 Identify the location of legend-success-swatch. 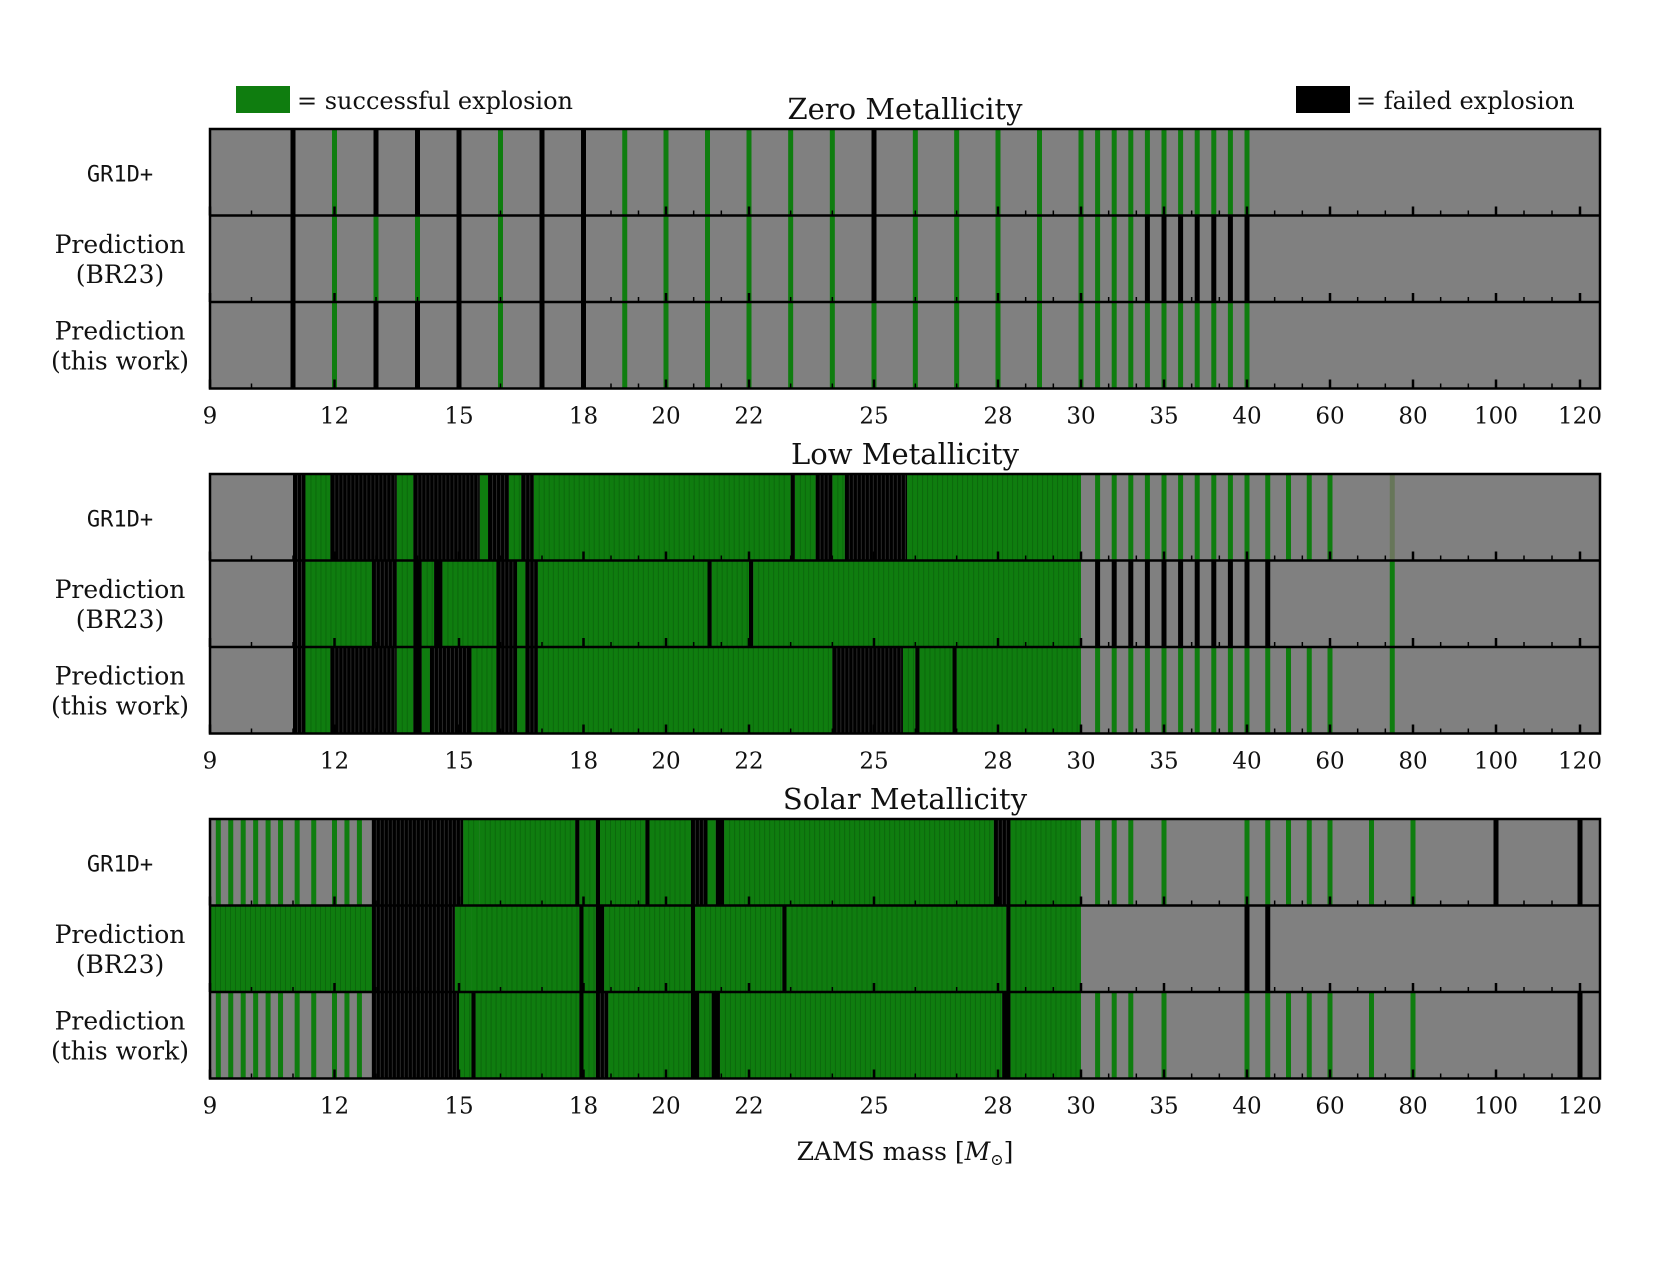
(263, 99).